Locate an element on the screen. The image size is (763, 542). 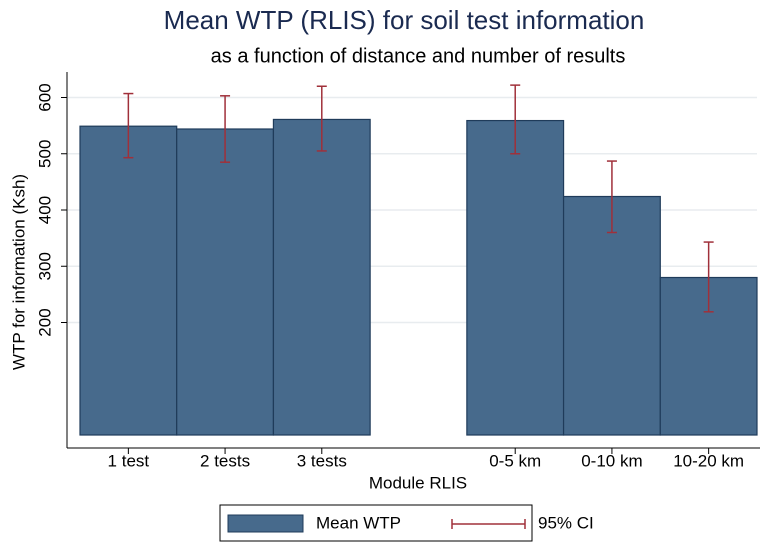
x-tick-label: 0-5 km is located at coordinates (515, 460).